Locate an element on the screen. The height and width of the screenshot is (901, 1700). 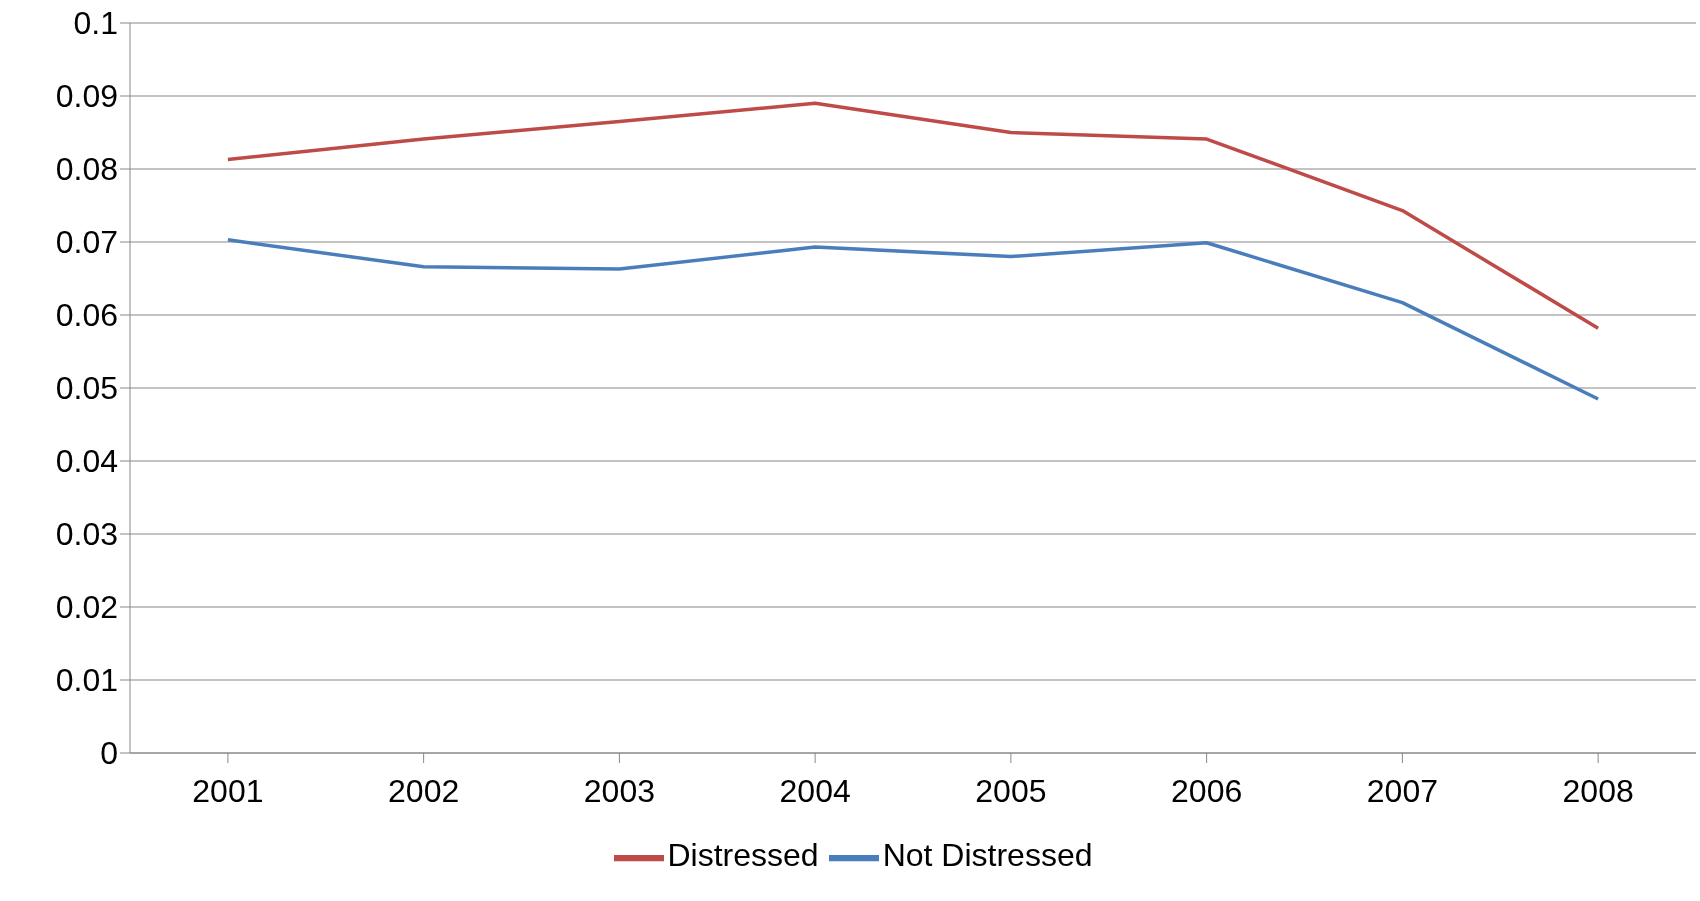
y-tick-label: 0 is located at coordinates (109, 753).